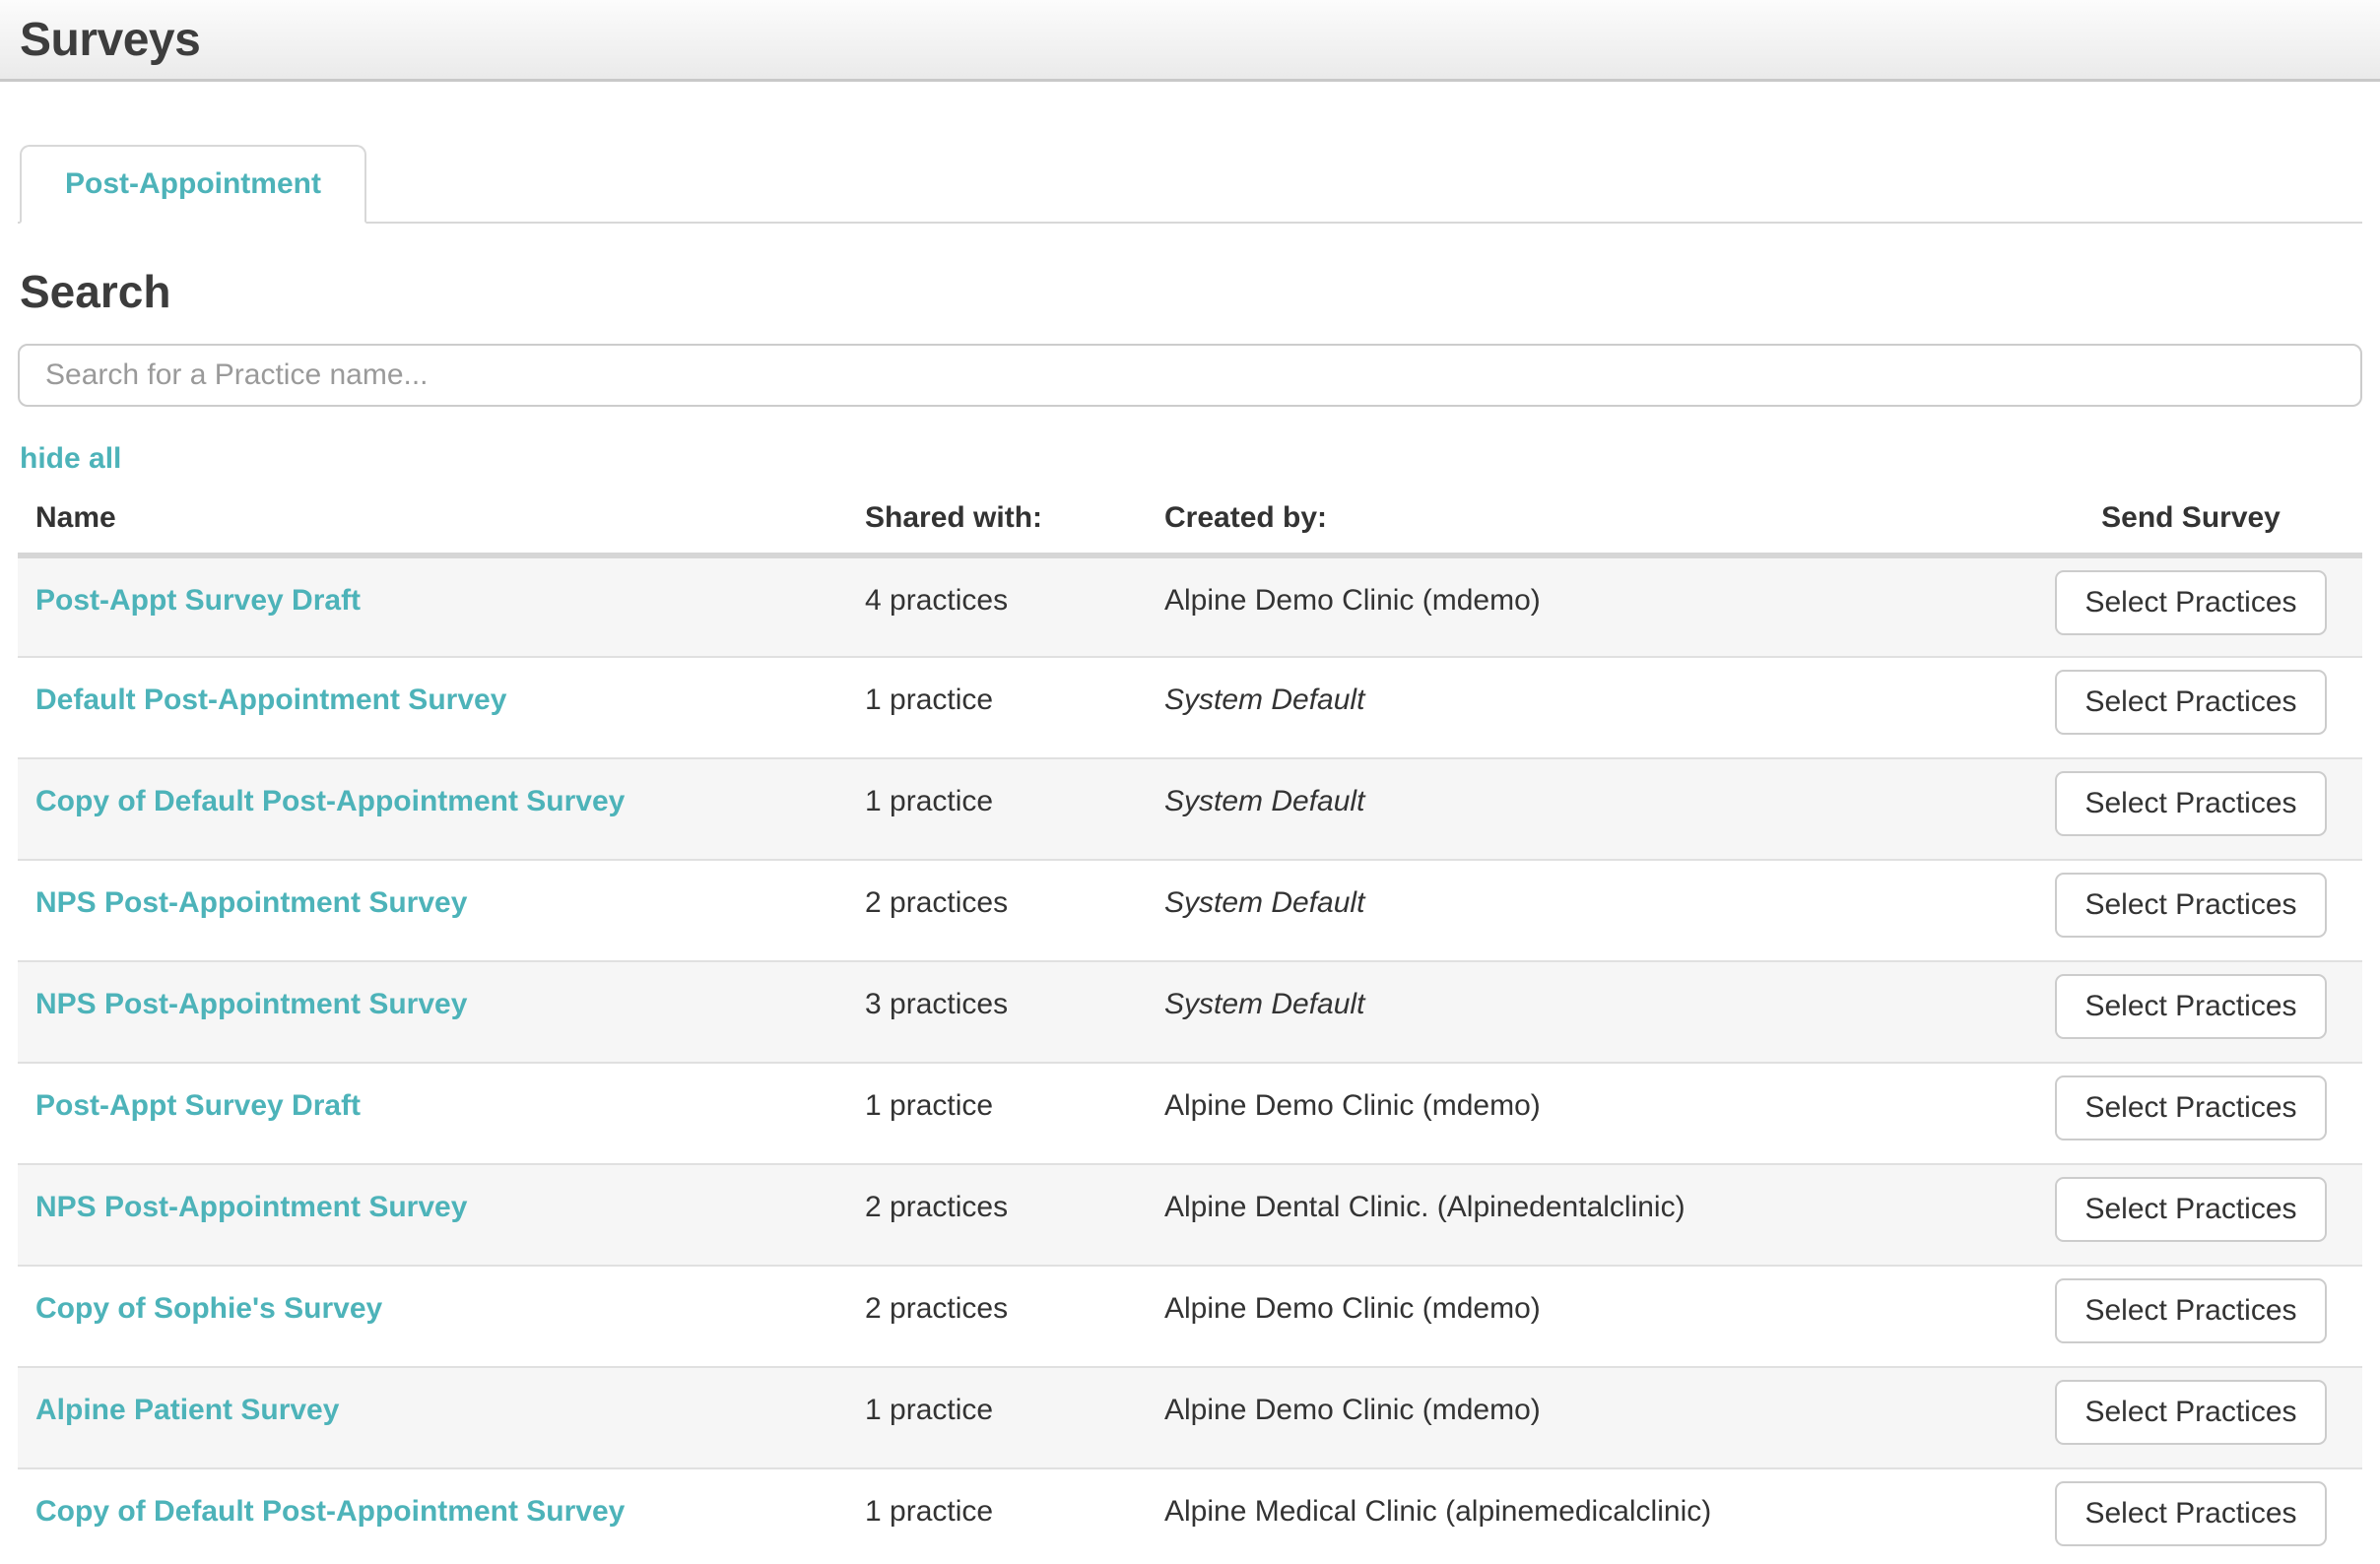  I want to click on page-header: Surveys, so click(1190, 41).